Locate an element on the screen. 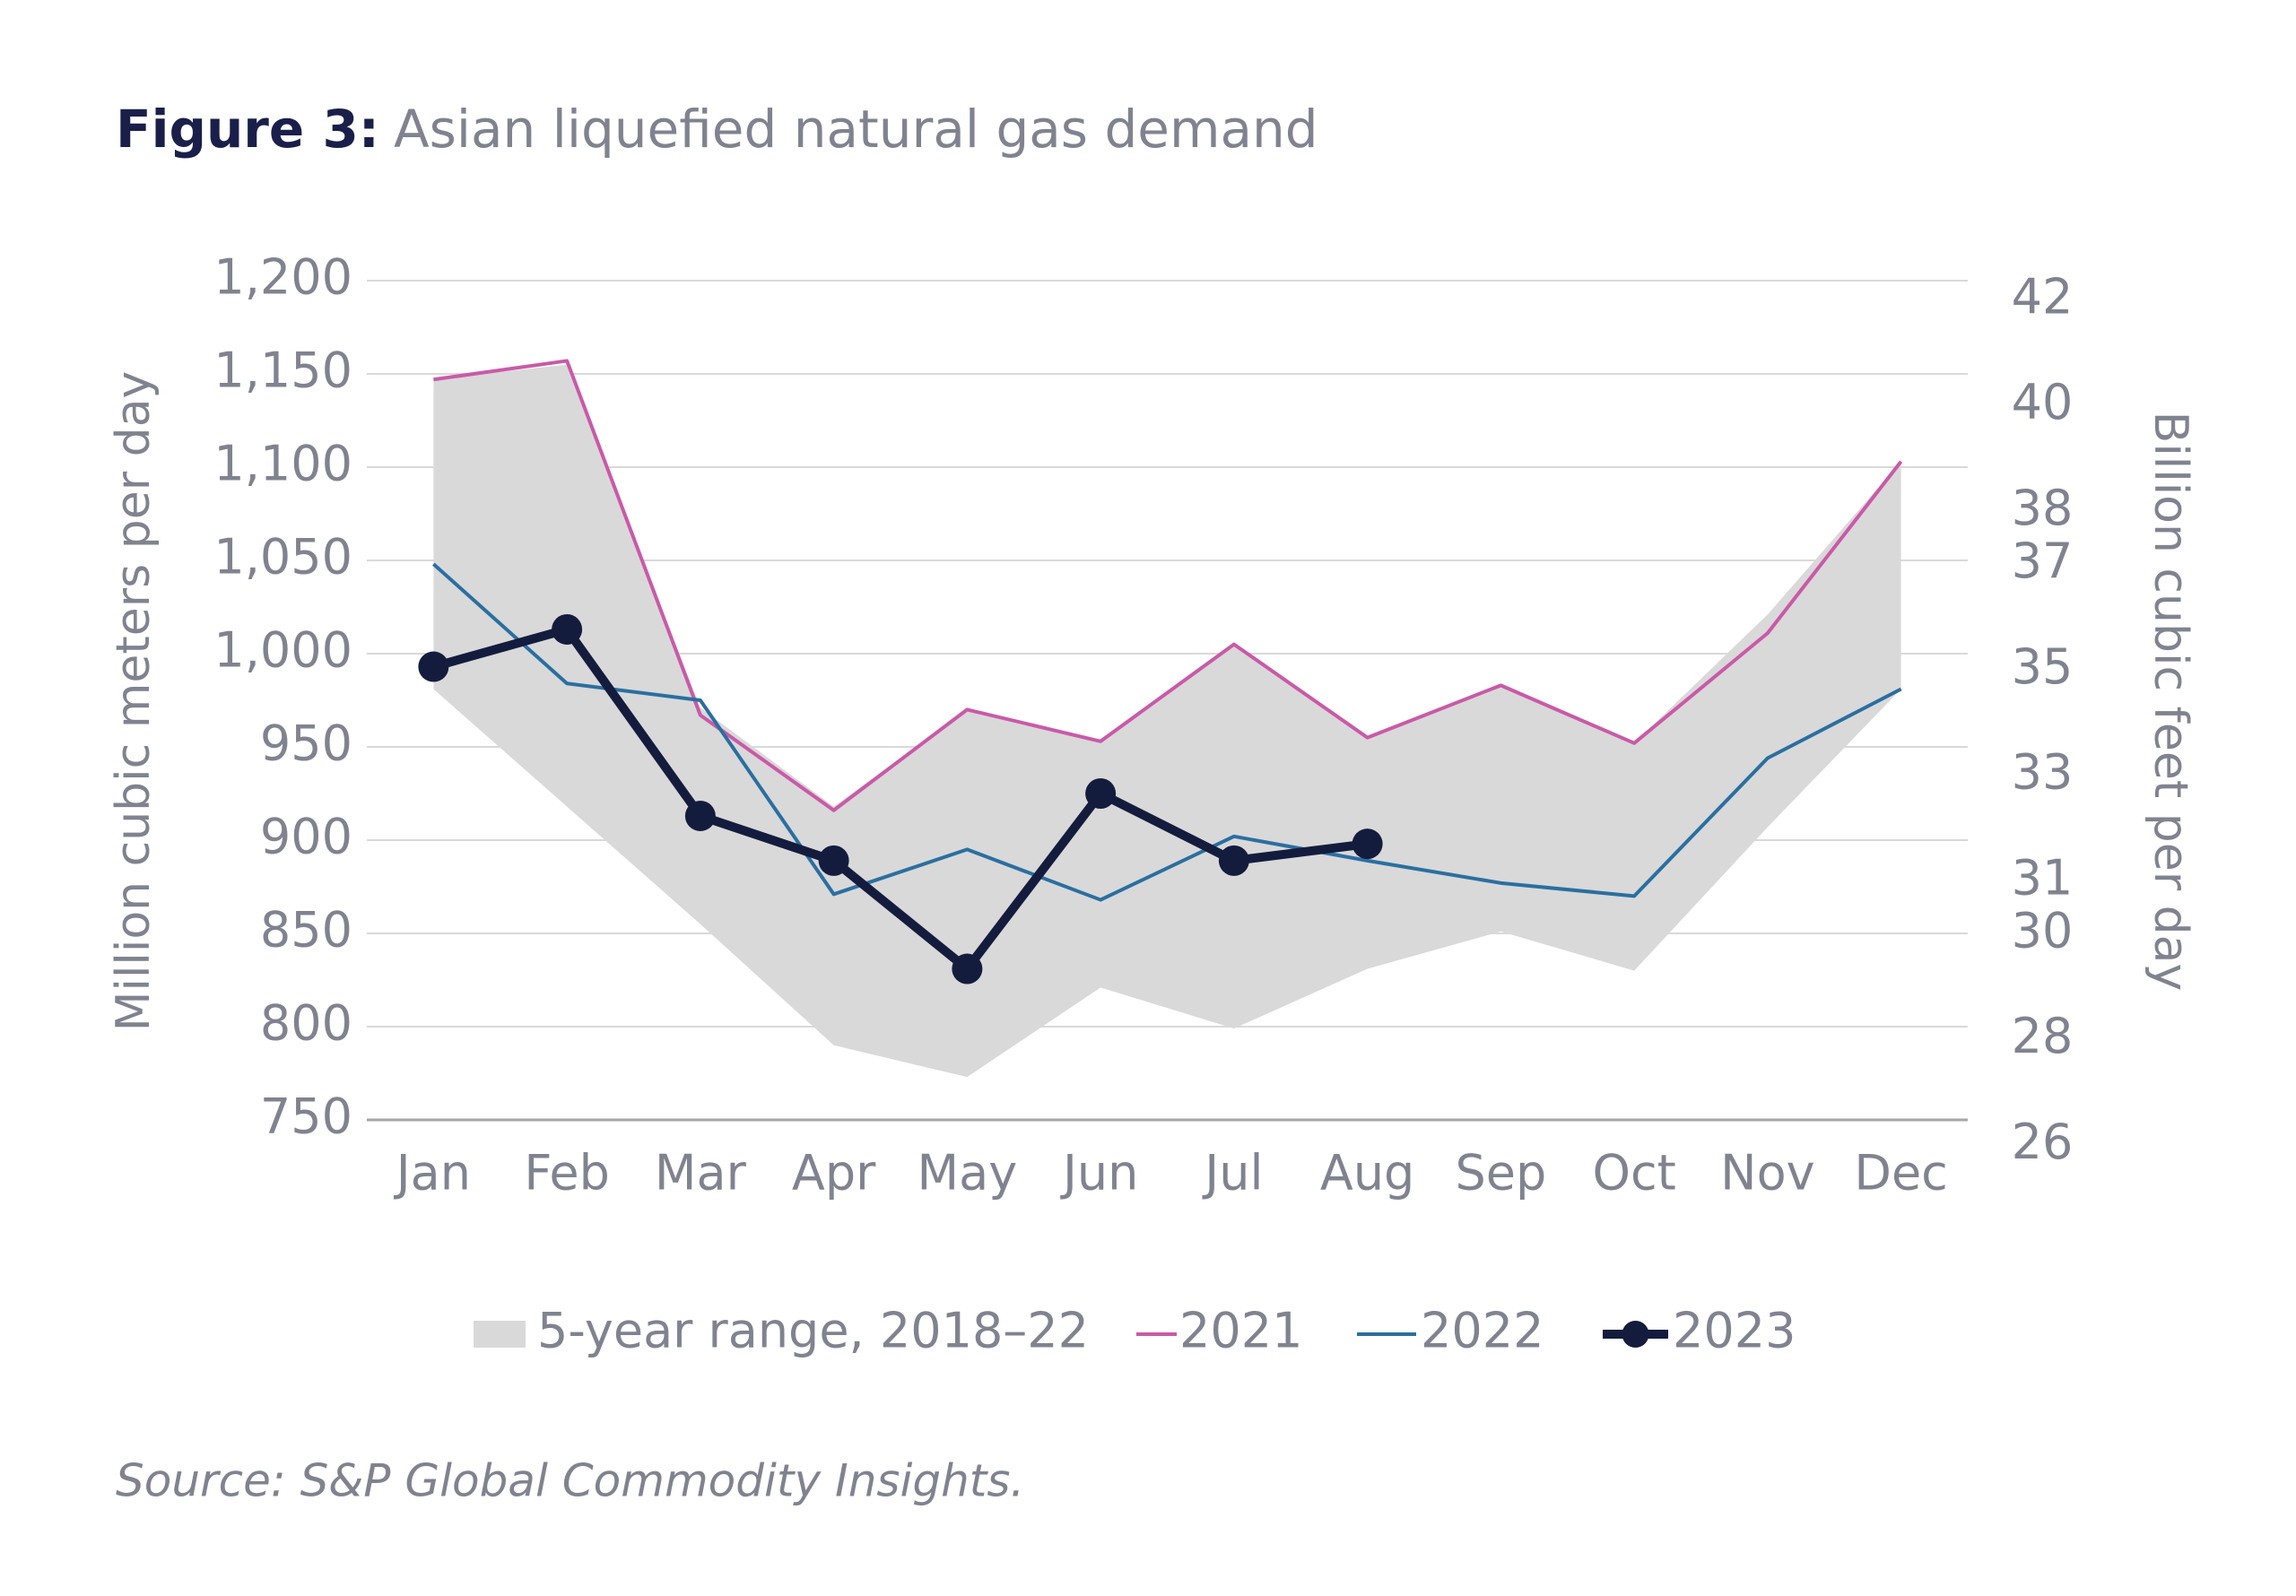 This screenshot has height=1596, width=2296. legend-label: 2023 is located at coordinates (1734, 1331).